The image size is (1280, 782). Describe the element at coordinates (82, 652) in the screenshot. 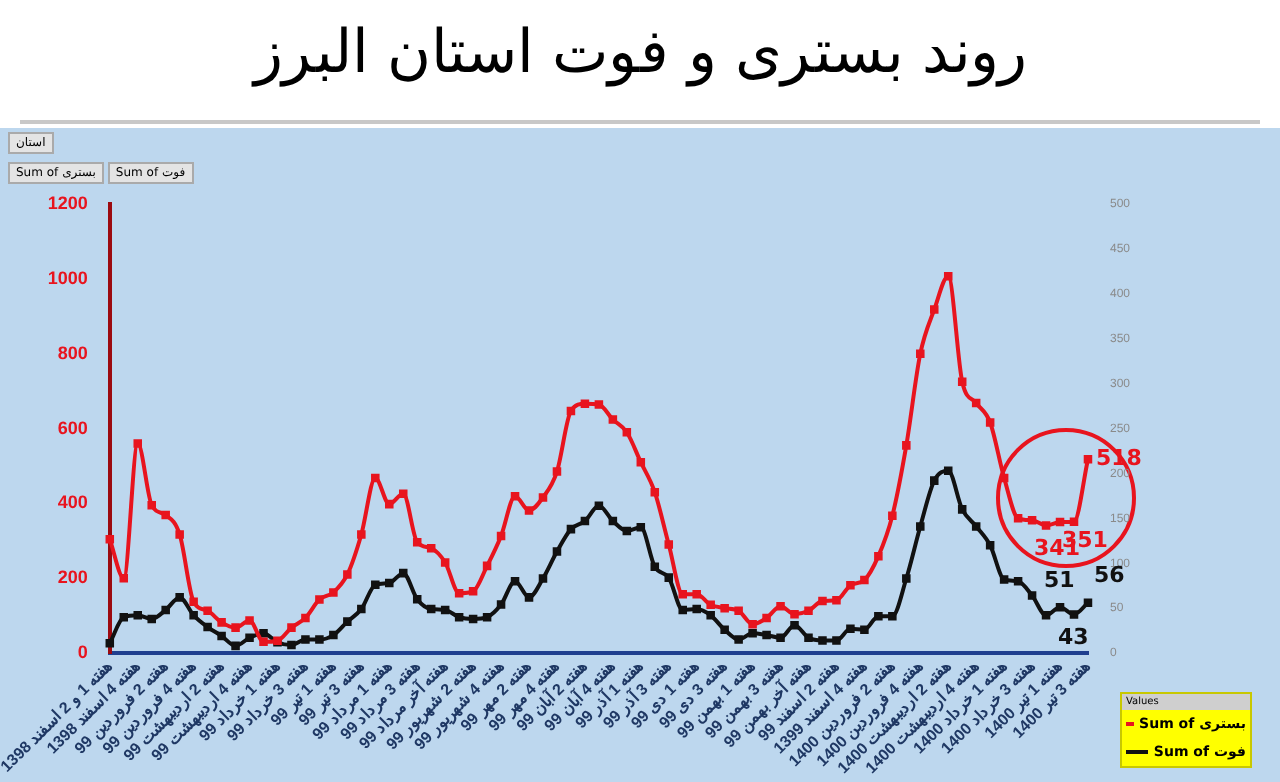

I see `y-tick-label: 0` at that location.